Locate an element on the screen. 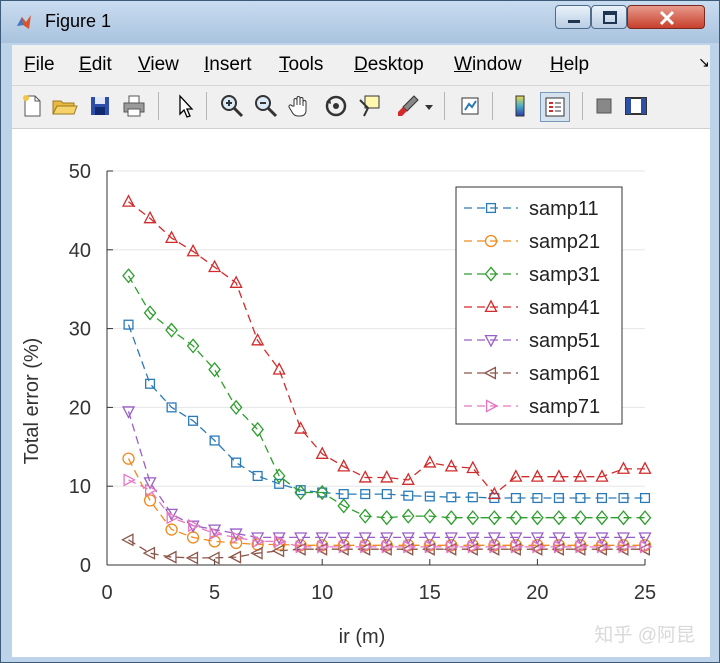 Image resolution: width=720 pixels, height=663 pixels. menu-desktop: Desktop is located at coordinates (389, 64).